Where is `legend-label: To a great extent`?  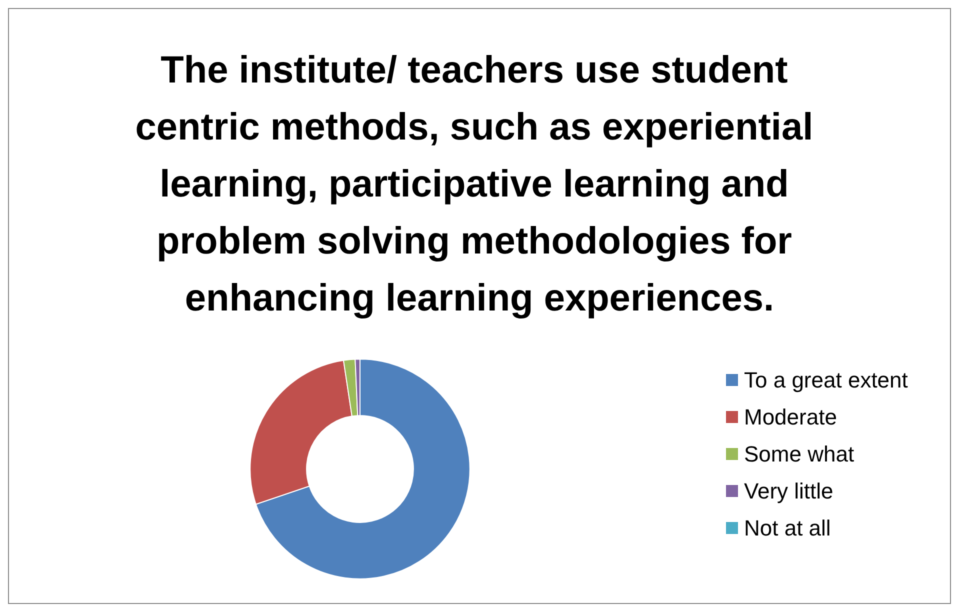
legend-label: To a great extent is located at coordinates (826, 380).